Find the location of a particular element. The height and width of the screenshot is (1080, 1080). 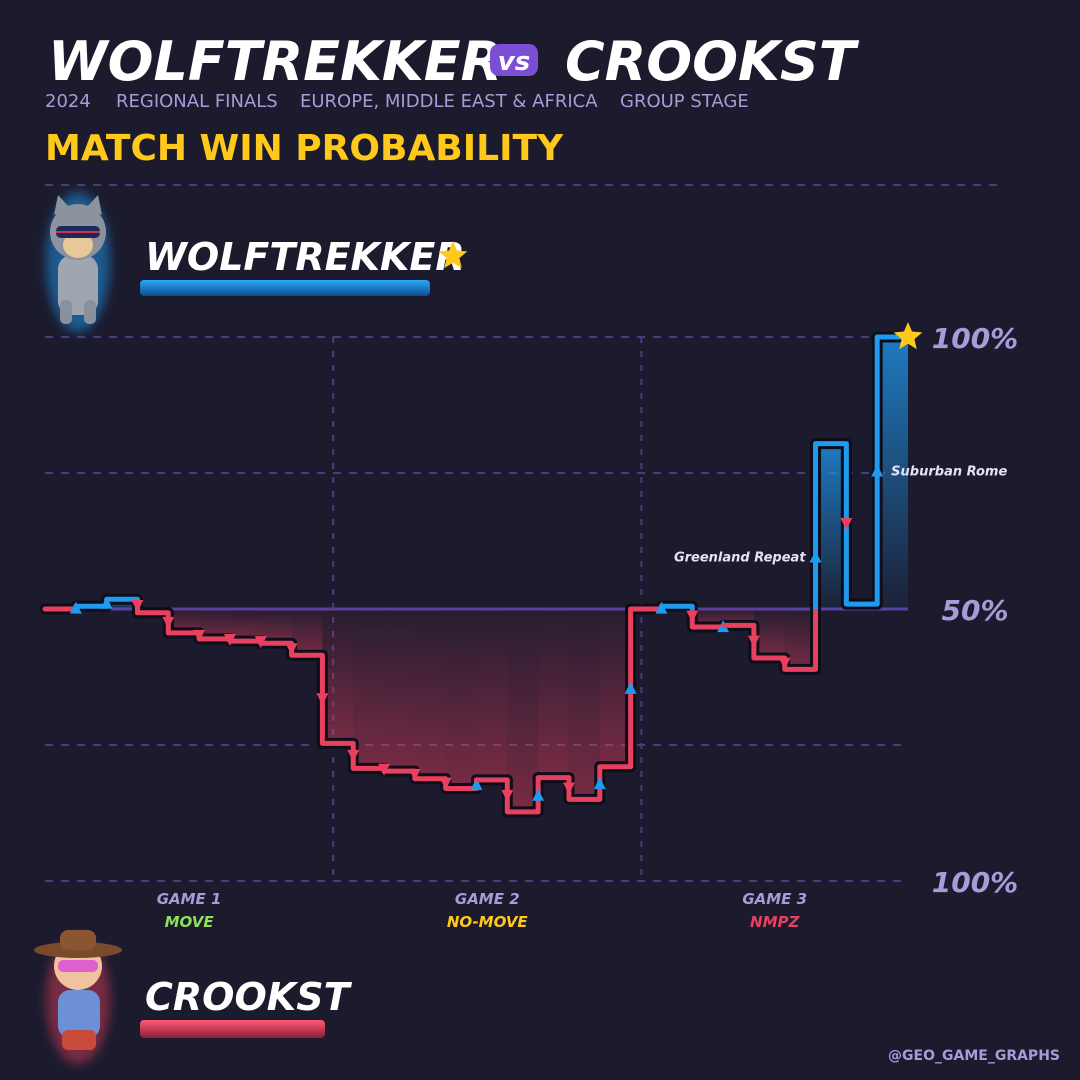

game-label: GAME 1 is located at coordinates (189, 899).